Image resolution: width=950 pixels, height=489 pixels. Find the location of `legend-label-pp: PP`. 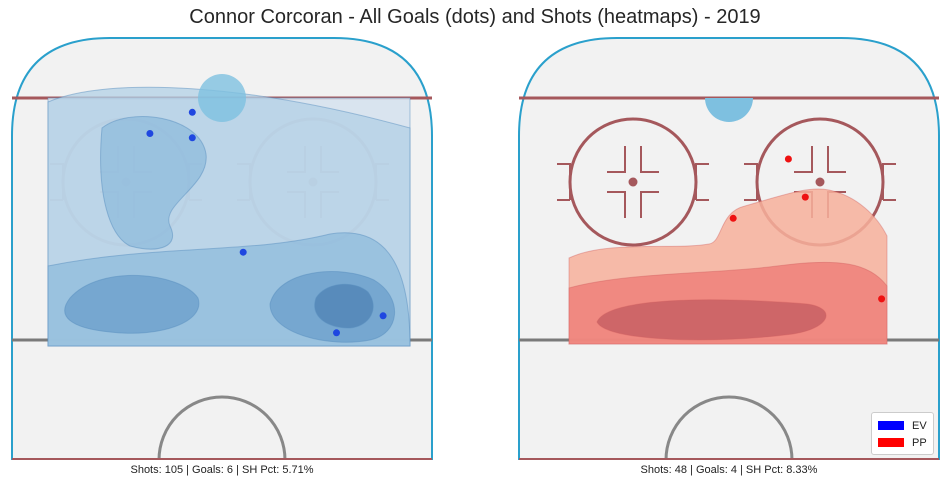

legend-label-pp: PP is located at coordinates (919, 442).